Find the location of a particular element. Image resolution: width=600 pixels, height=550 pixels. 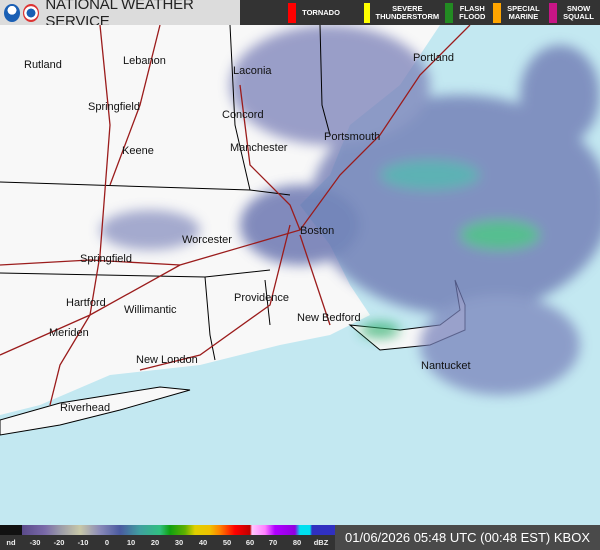

warning-tornado: TORNADO is located at coordinates (323, 12).